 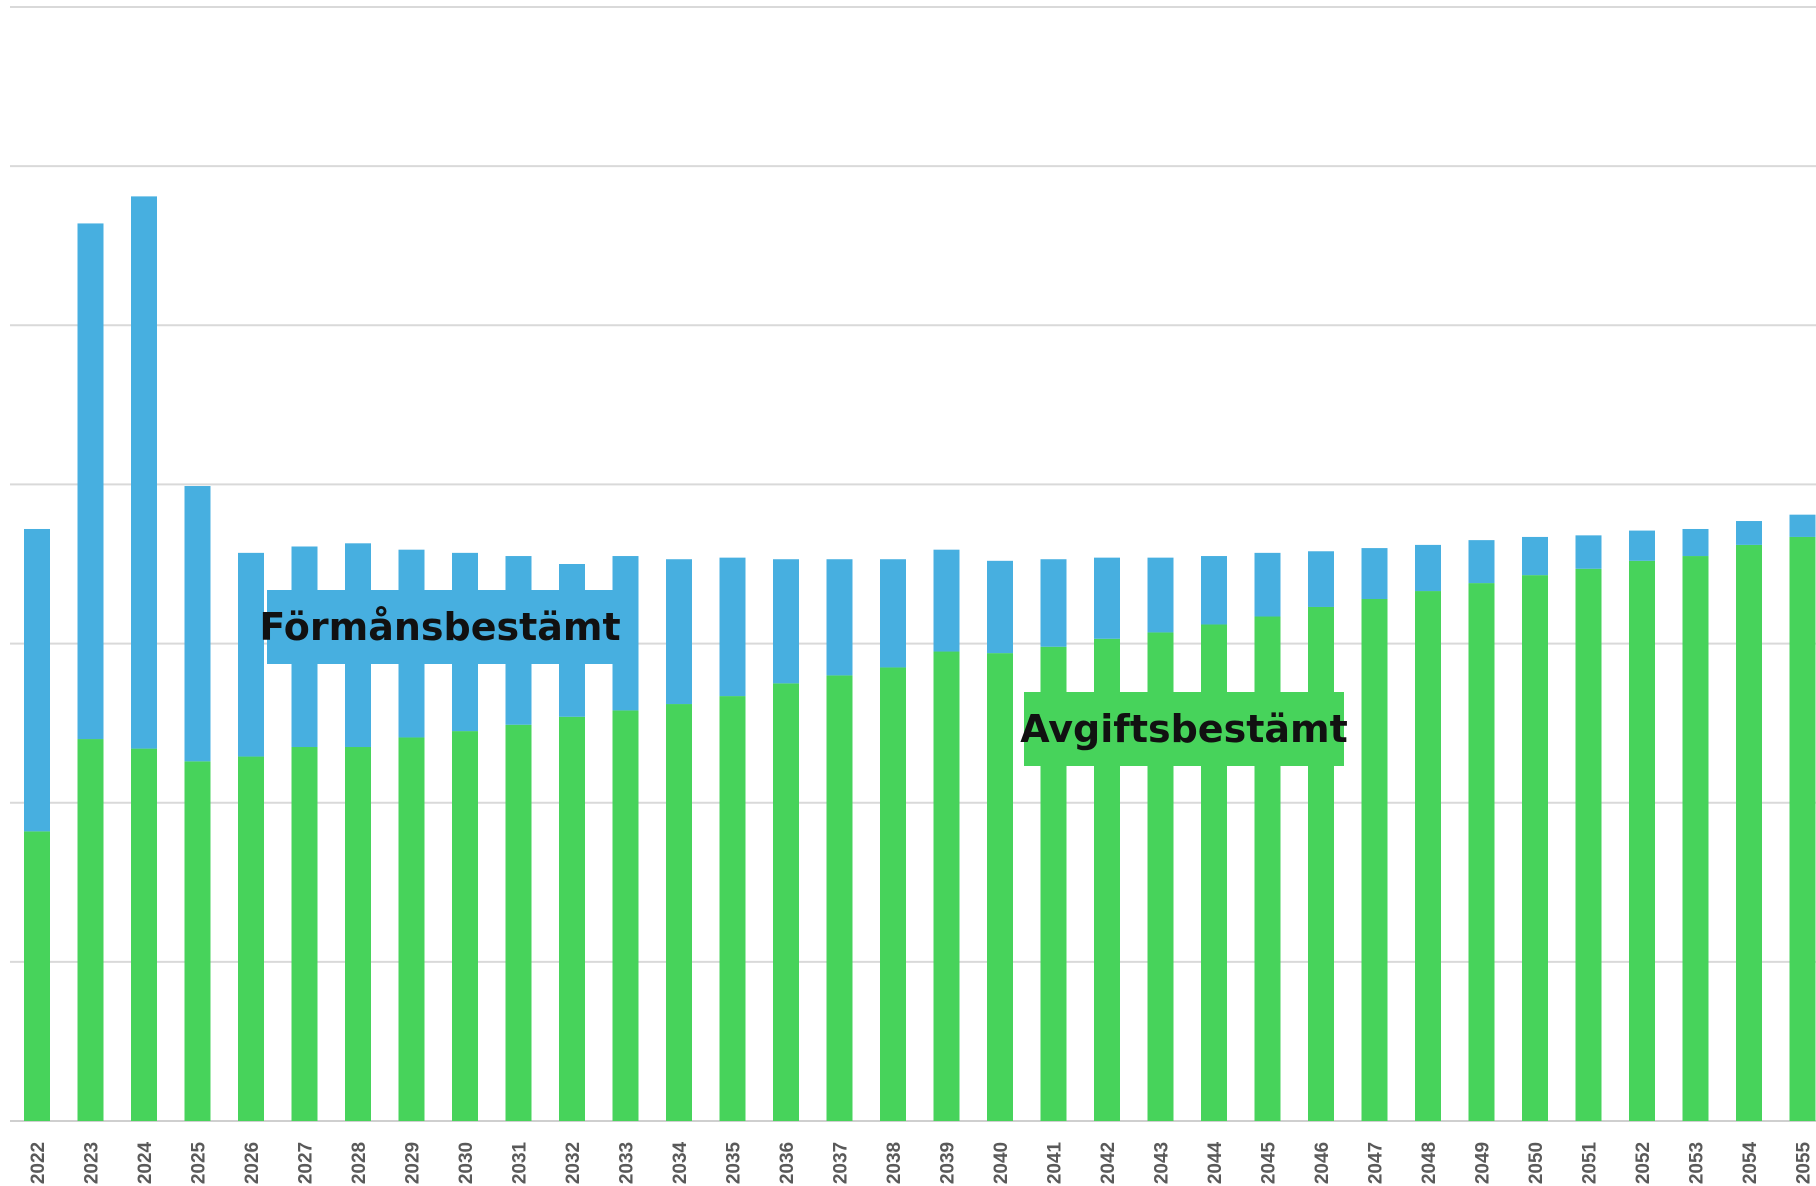 I want to click on annotation-avgiftsbestamt-box, so click(x=1184, y=729).